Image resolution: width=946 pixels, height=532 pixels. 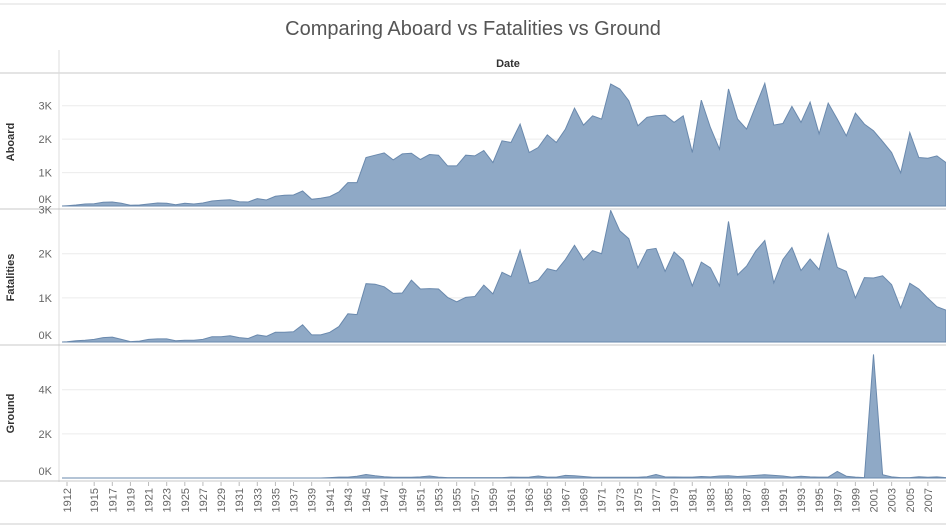 What do you see at coordinates (276, 500) in the screenshot?
I see `x-tick-label: 1935` at bounding box center [276, 500].